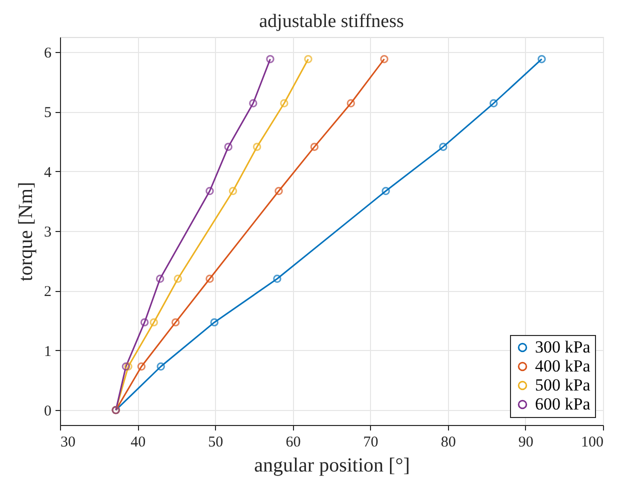 The image size is (634, 485). What do you see at coordinates (293, 442) in the screenshot?
I see `x-tick-label: 60` at bounding box center [293, 442].